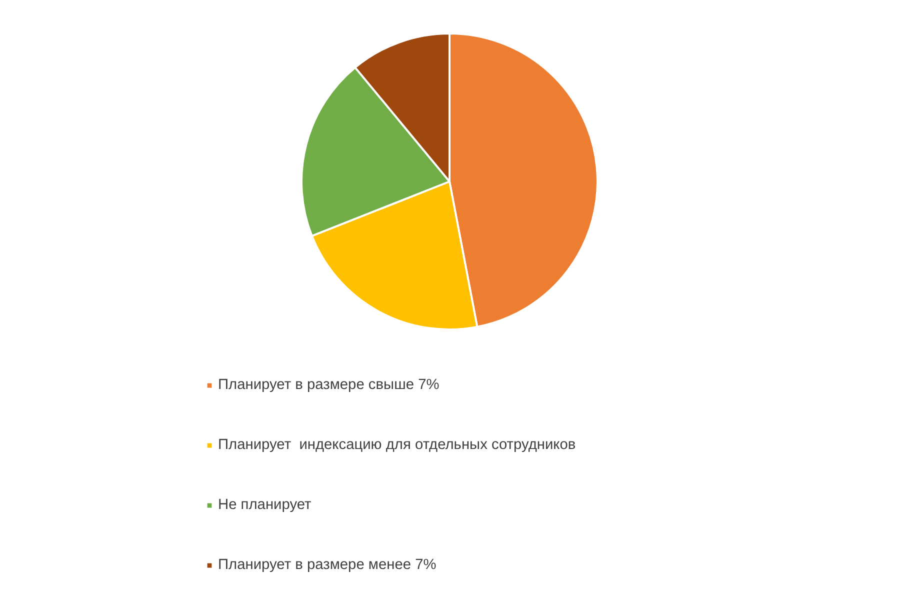  What do you see at coordinates (327, 565) in the screenshot?
I see `legend-label: Планирует в размере менее 7%` at bounding box center [327, 565].